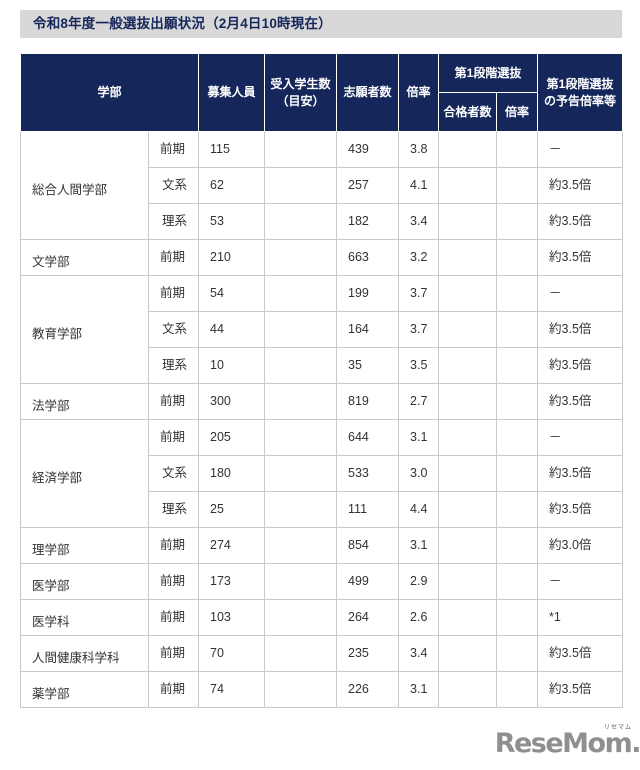 This screenshot has width=640, height=770. What do you see at coordinates (84, 581) in the screenshot?
I see `faculty-cell: 医学部` at bounding box center [84, 581].